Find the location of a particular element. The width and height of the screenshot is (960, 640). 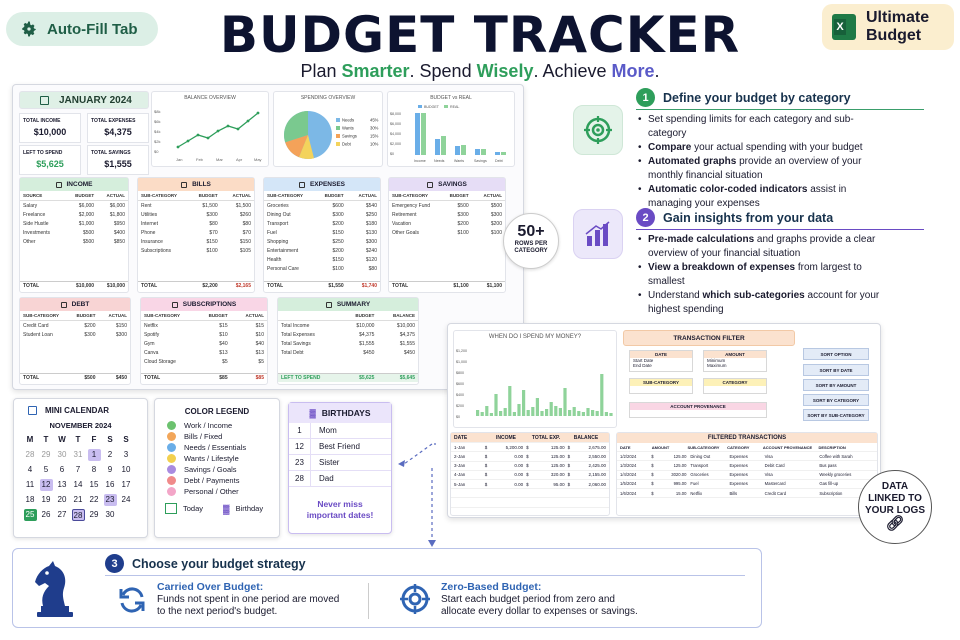

pie-slice-debt is located at coordinates (306, 147).